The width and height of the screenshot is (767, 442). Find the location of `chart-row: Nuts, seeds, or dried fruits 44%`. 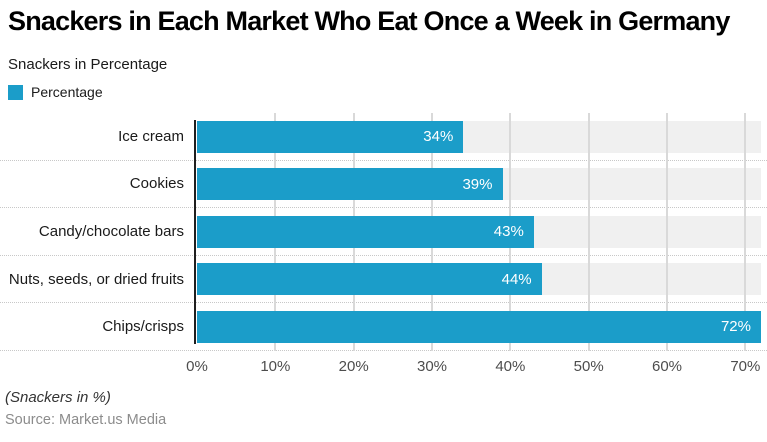

chart-row: Nuts, seeds, or dried fruits 44% is located at coordinates (383, 280).